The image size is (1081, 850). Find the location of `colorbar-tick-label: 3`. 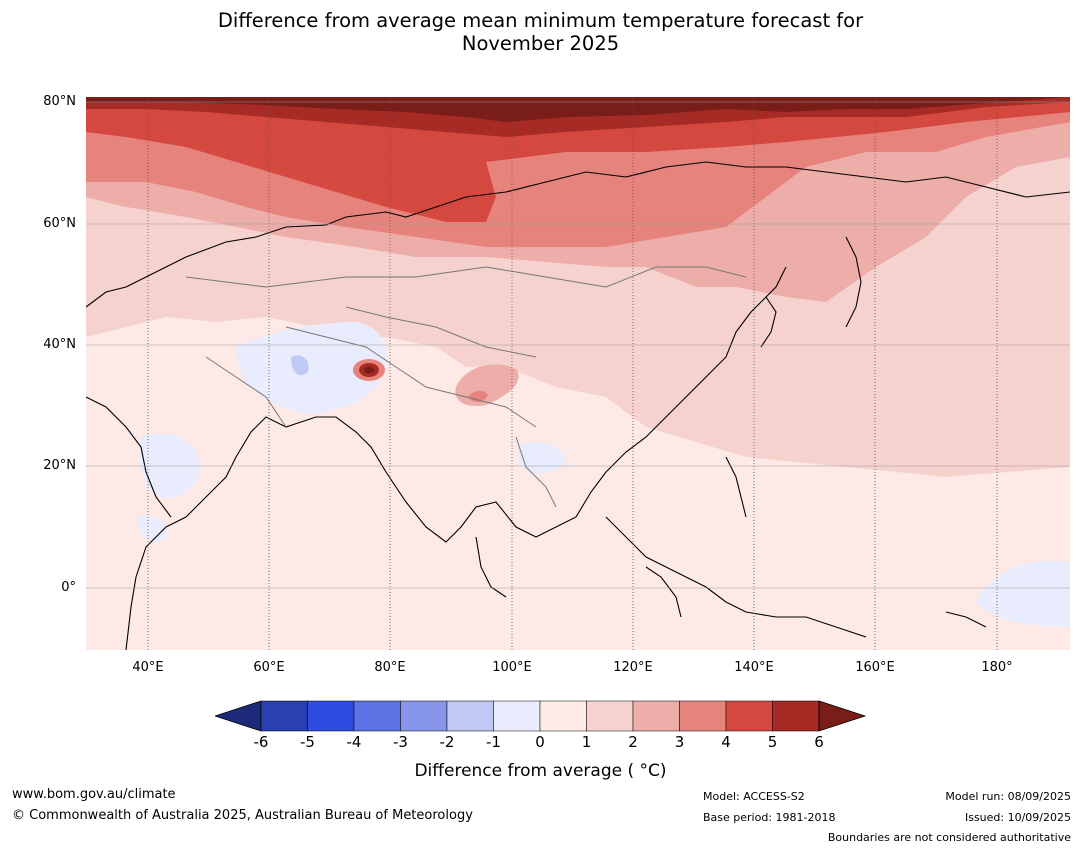

colorbar-tick-label: 3 is located at coordinates (679, 742).